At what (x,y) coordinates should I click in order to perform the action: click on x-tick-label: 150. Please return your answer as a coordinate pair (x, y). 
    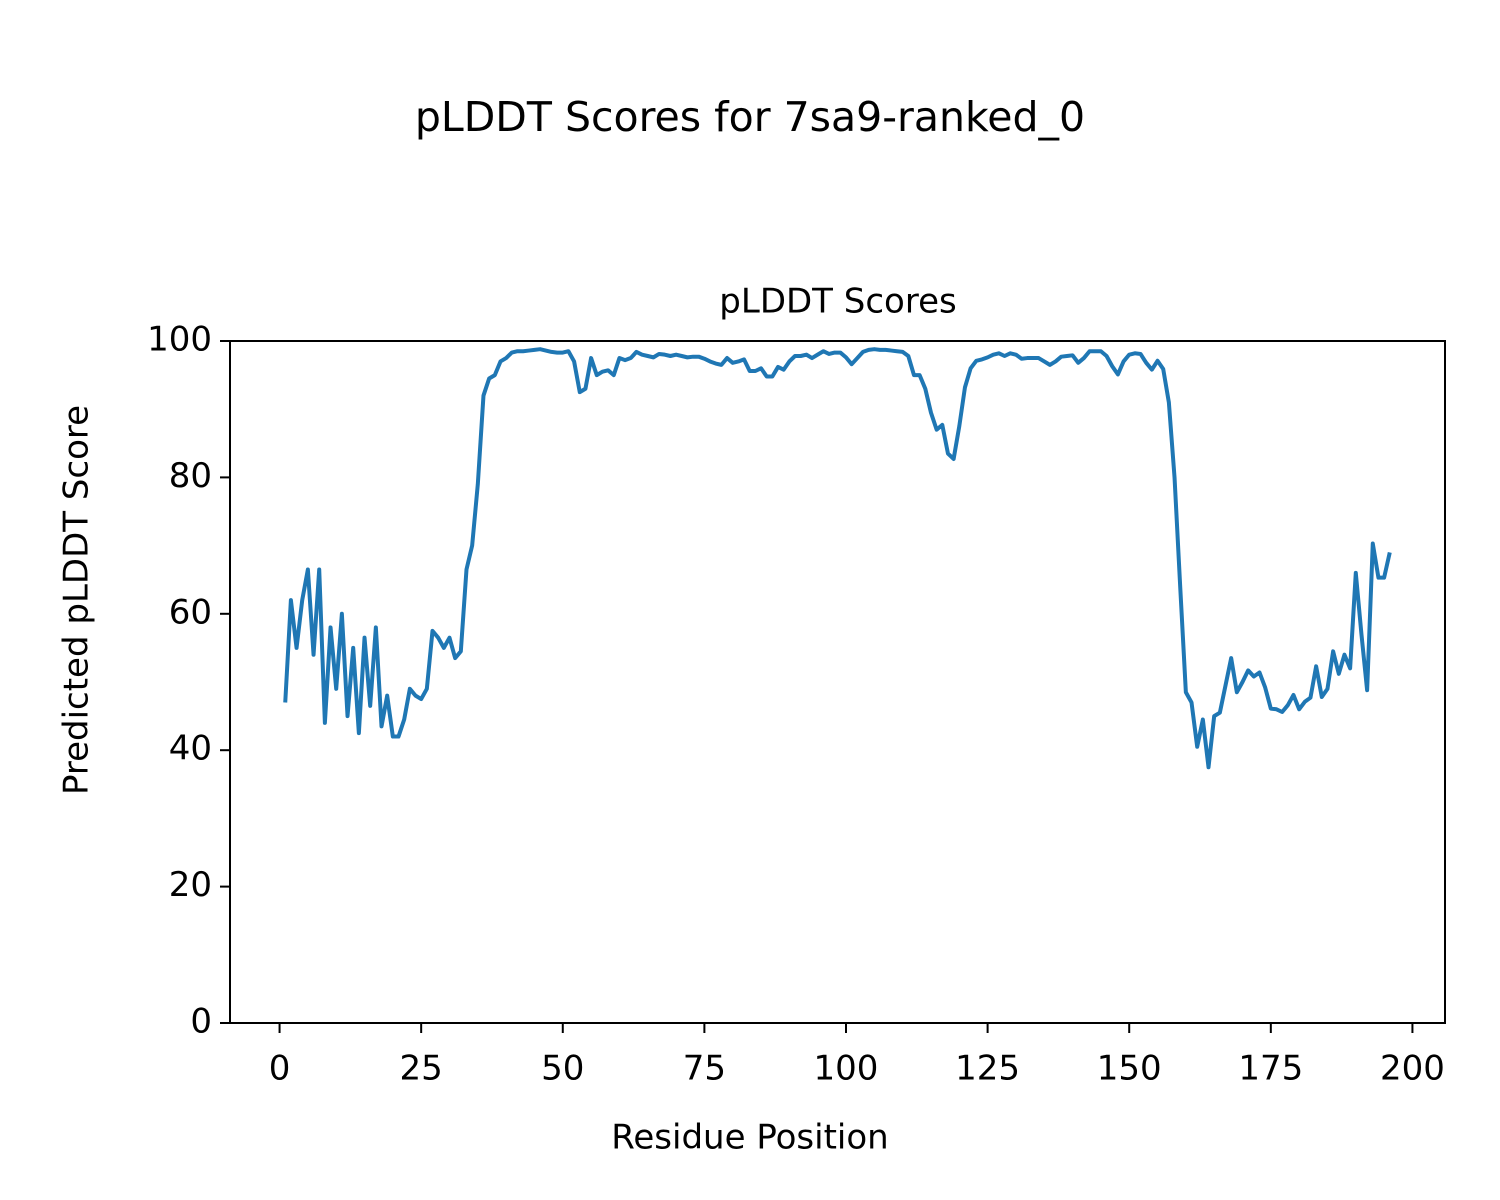
    Looking at the image, I should click on (1129, 1069).